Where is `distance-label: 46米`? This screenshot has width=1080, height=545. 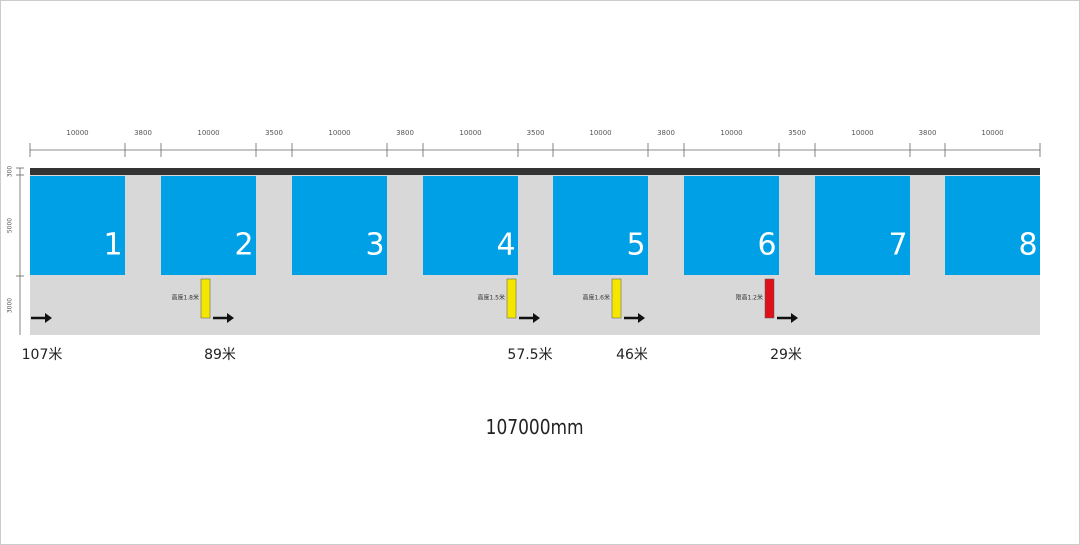
distance-label: 46米 is located at coordinates (632, 355).